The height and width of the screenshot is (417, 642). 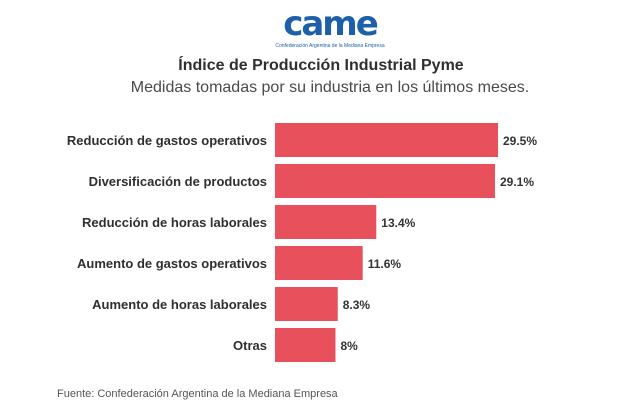 What do you see at coordinates (385, 264) in the screenshot?
I see `data-label: 11.6%` at bounding box center [385, 264].